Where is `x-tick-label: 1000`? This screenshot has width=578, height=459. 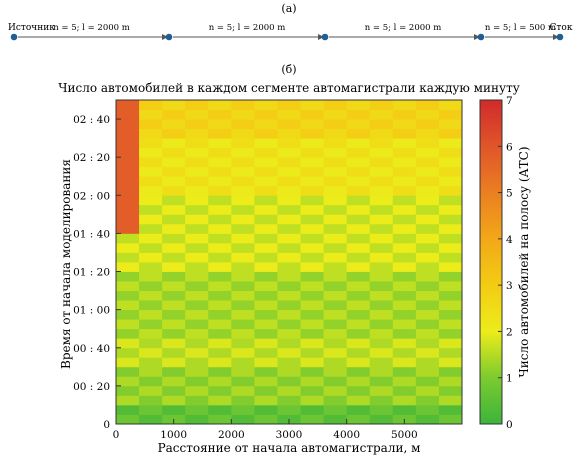 x-tick-label: 1000 is located at coordinates (173, 435).